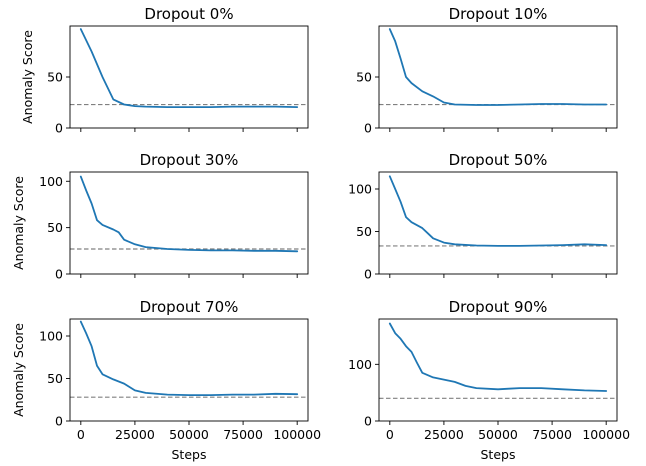 This screenshot has height=466, width=646. What do you see at coordinates (498, 14) in the screenshot?
I see `subplot-title: Dropout 10%` at bounding box center [498, 14].